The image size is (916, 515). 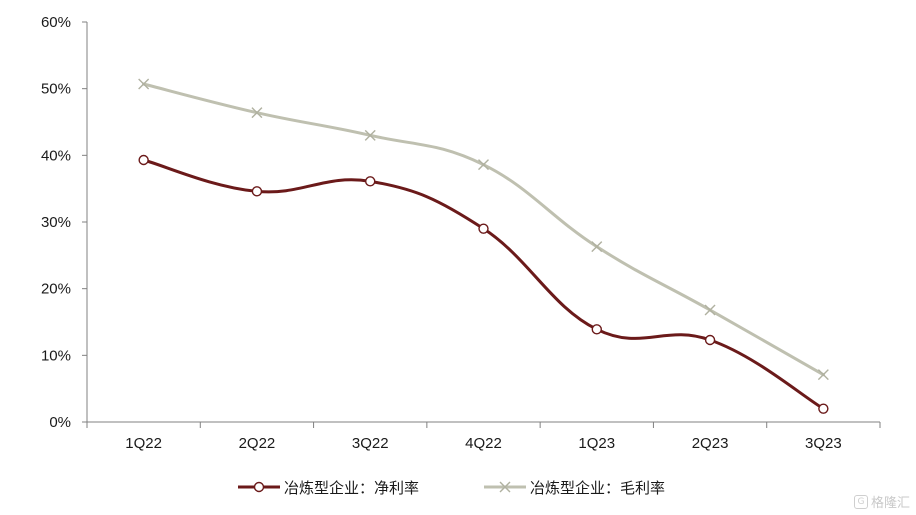 I want to click on legend-item-0: 冶炼型企业：净利率, so click(x=328, y=488).